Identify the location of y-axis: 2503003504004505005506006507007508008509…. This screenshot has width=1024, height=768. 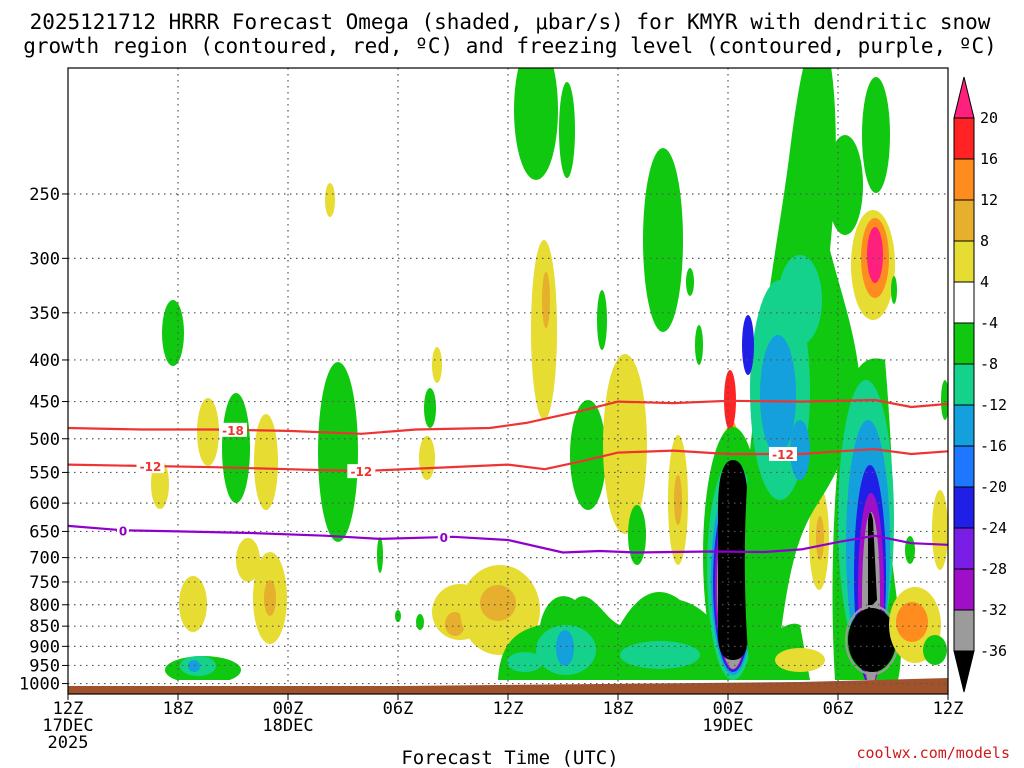
(43, 440).